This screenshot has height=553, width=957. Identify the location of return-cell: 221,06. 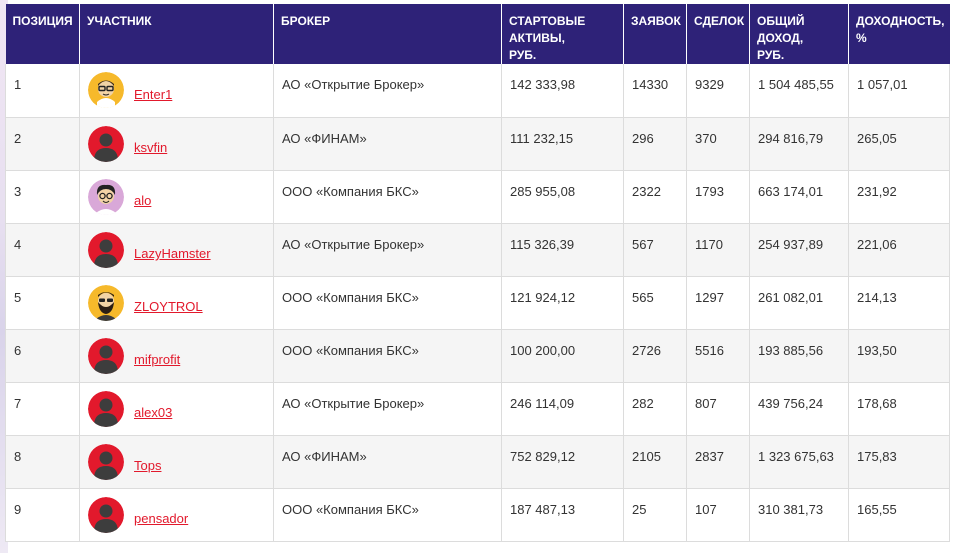
(899, 250).